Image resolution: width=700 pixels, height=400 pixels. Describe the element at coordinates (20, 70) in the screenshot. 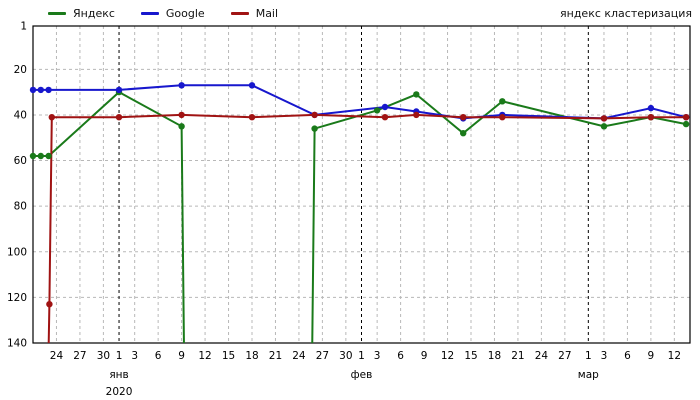

I see `y-tick-label: 20` at that location.